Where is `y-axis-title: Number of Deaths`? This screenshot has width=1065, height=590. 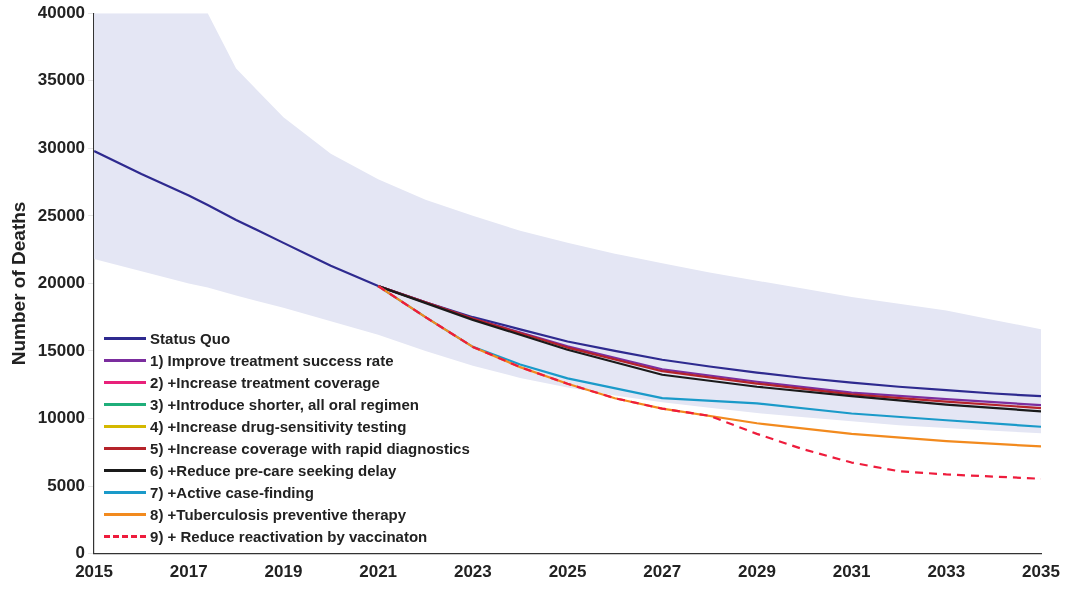 y-axis-title: Number of Deaths is located at coordinates (18, 283).